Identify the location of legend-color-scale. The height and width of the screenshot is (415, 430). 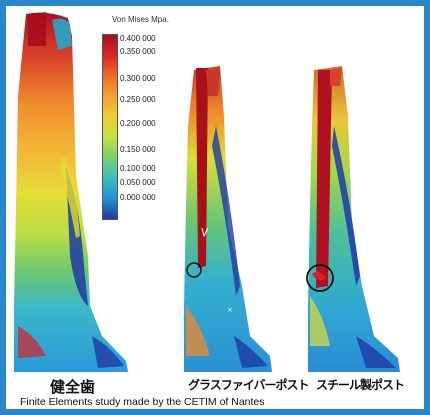
(110, 127).